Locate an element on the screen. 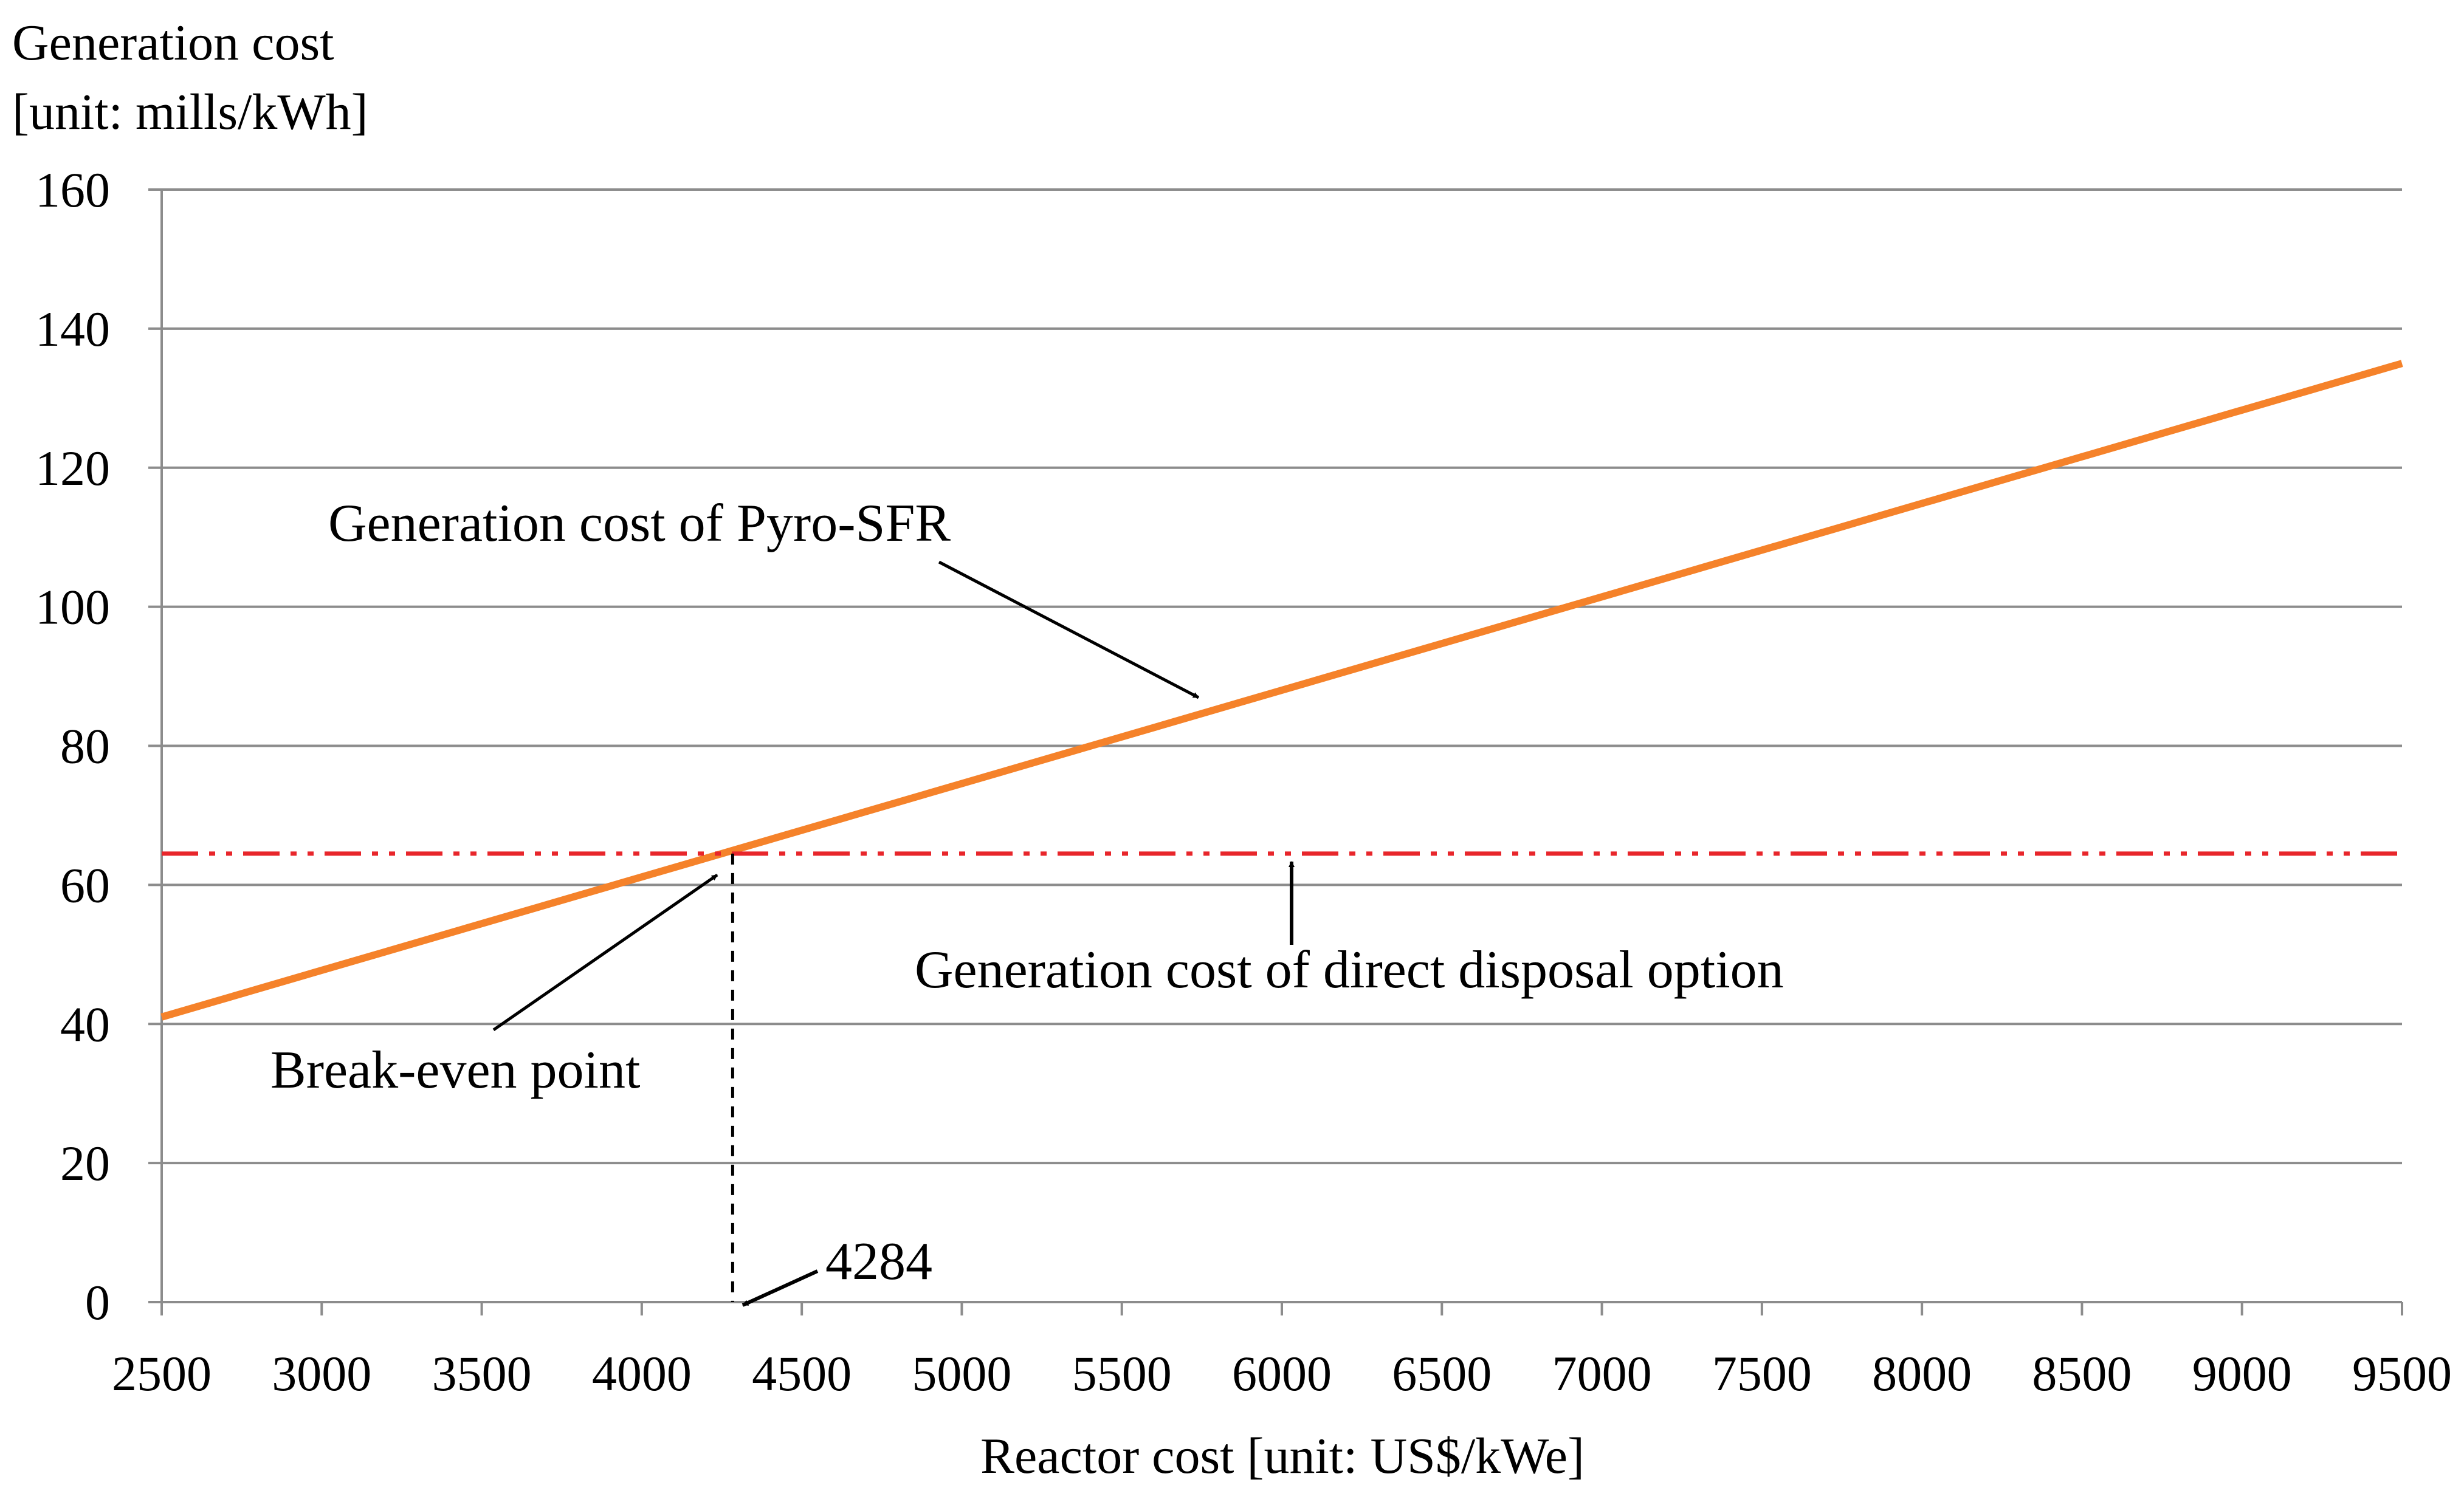 The image size is (2464, 1502). y-tick-label-120: 120 is located at coordinates (72, 469).